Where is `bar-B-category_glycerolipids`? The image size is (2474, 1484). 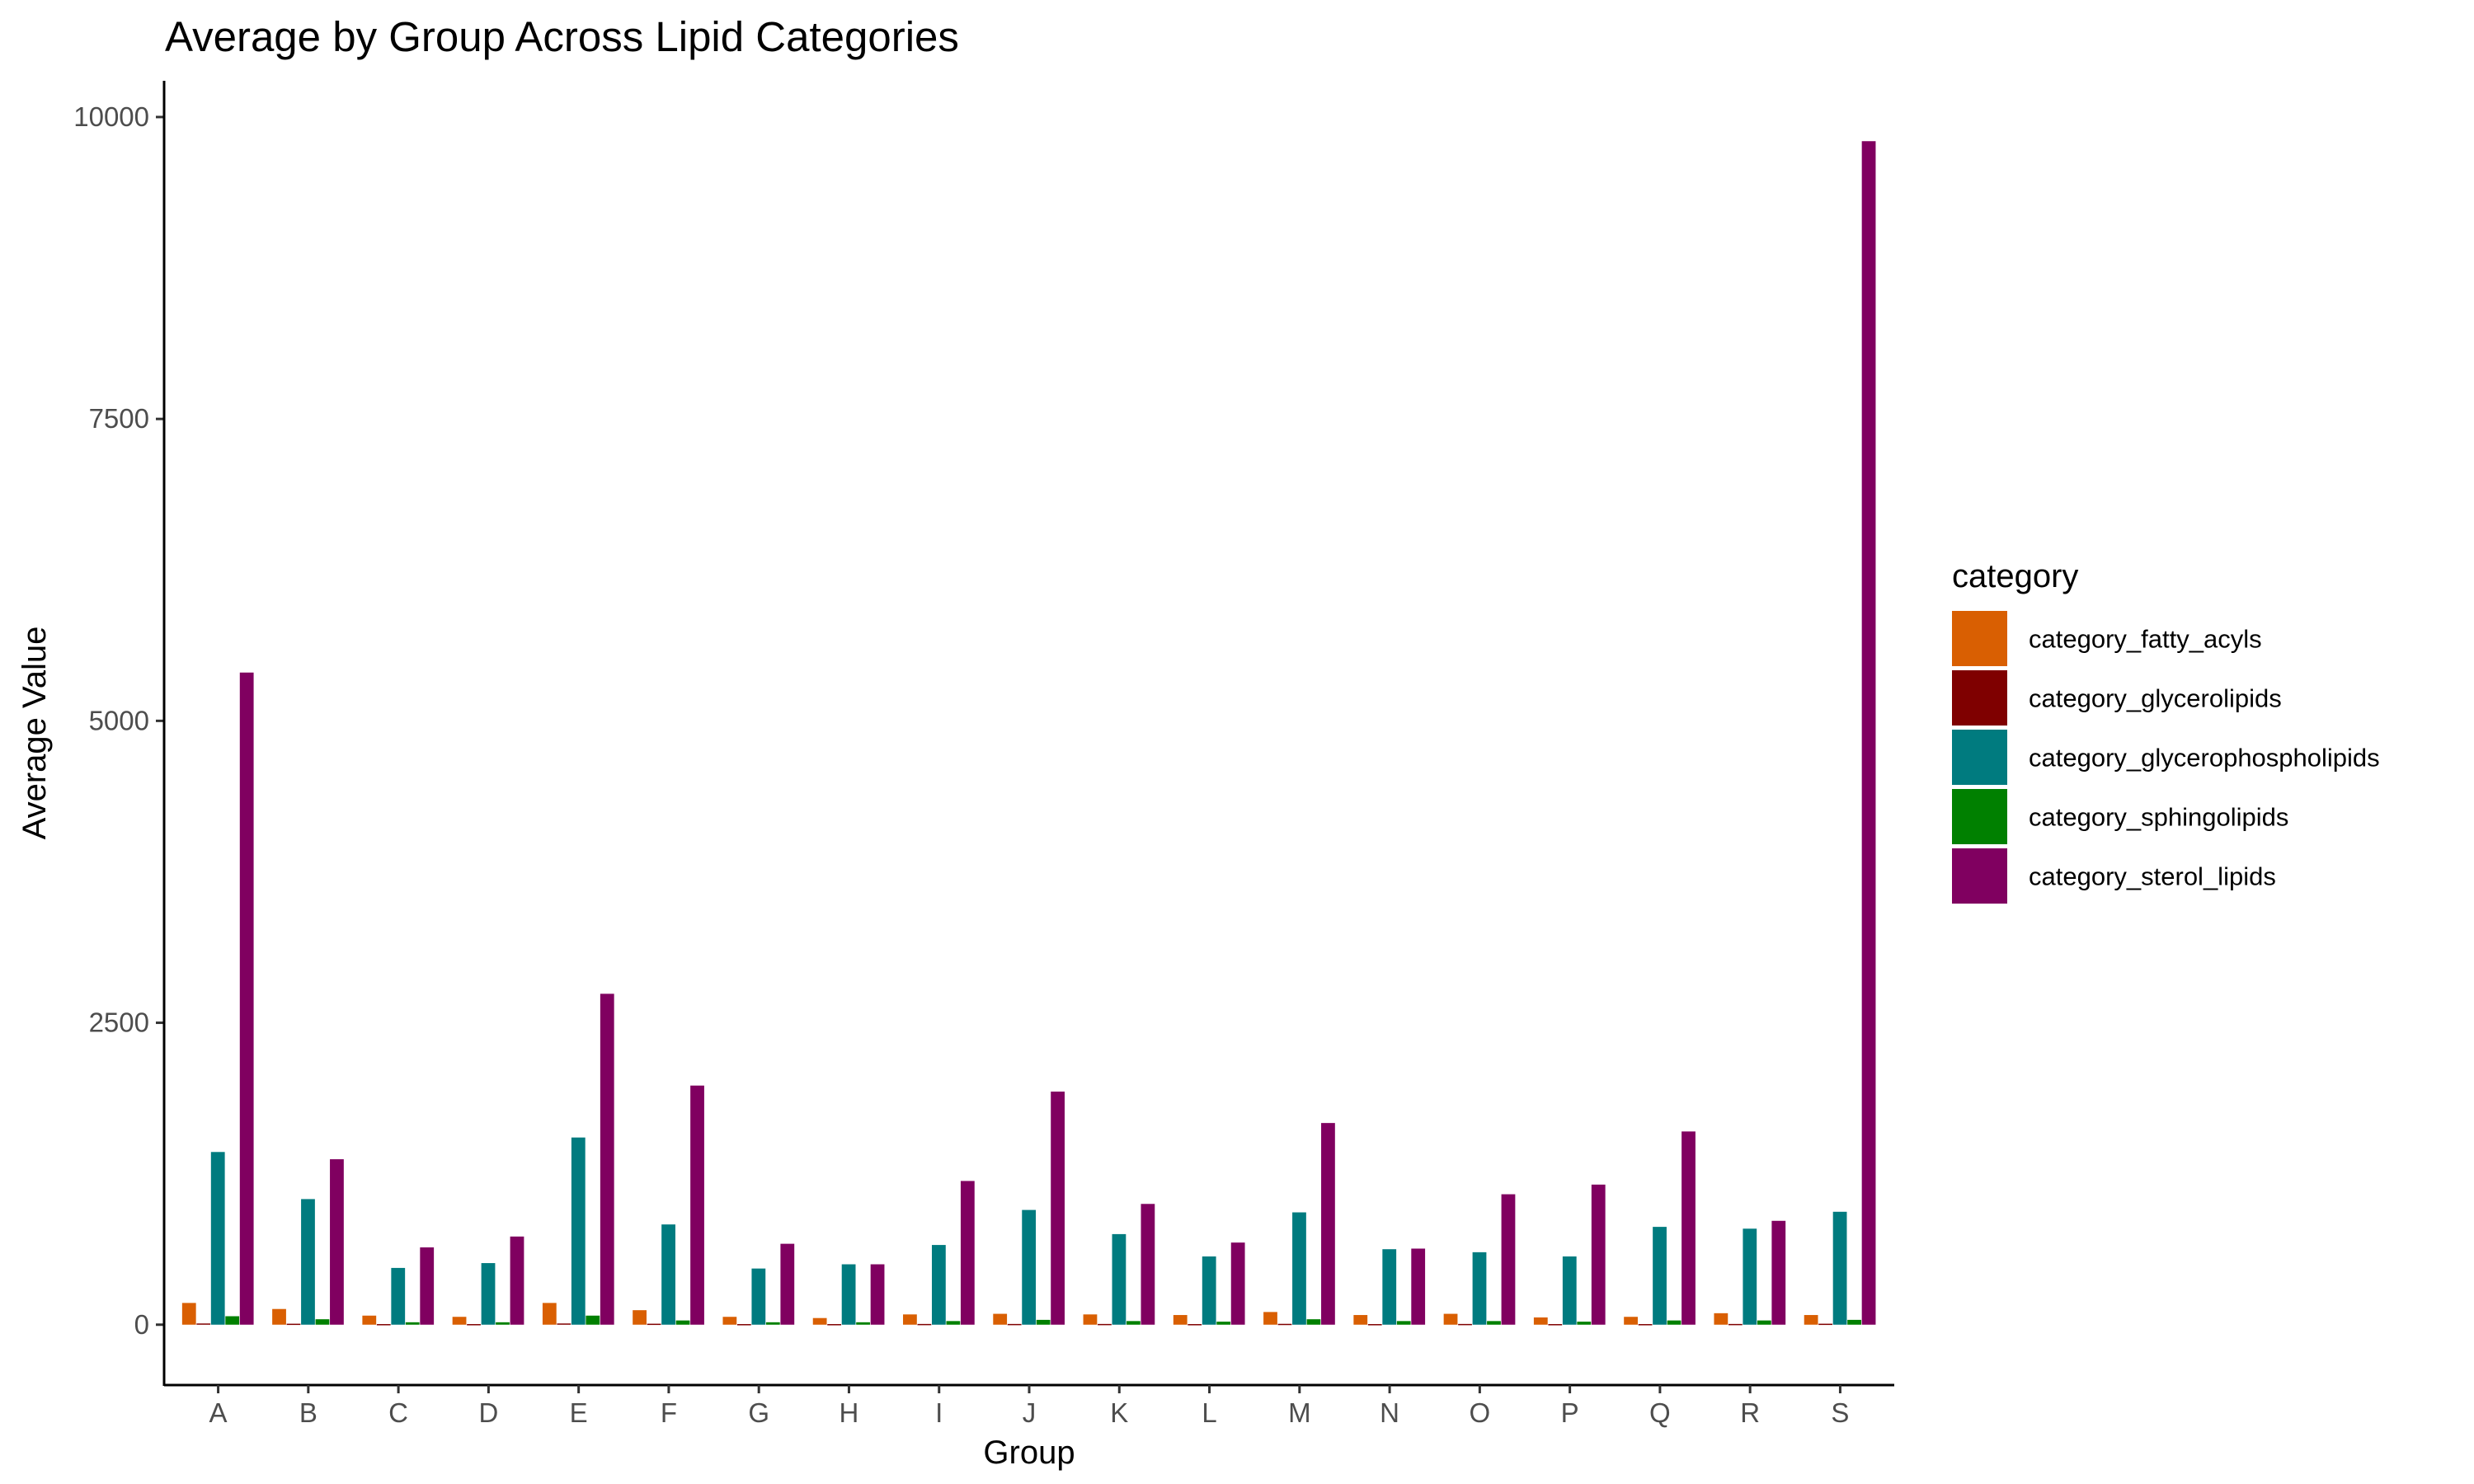
bar-B-category_glycerolipids is located at coordinates (293, 1324).